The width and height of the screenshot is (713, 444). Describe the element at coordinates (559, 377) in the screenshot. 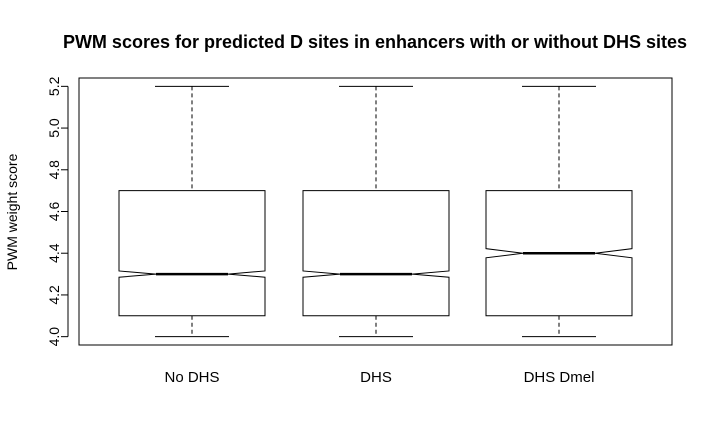

I see `x-category-label: DHS Dmel` at that location.